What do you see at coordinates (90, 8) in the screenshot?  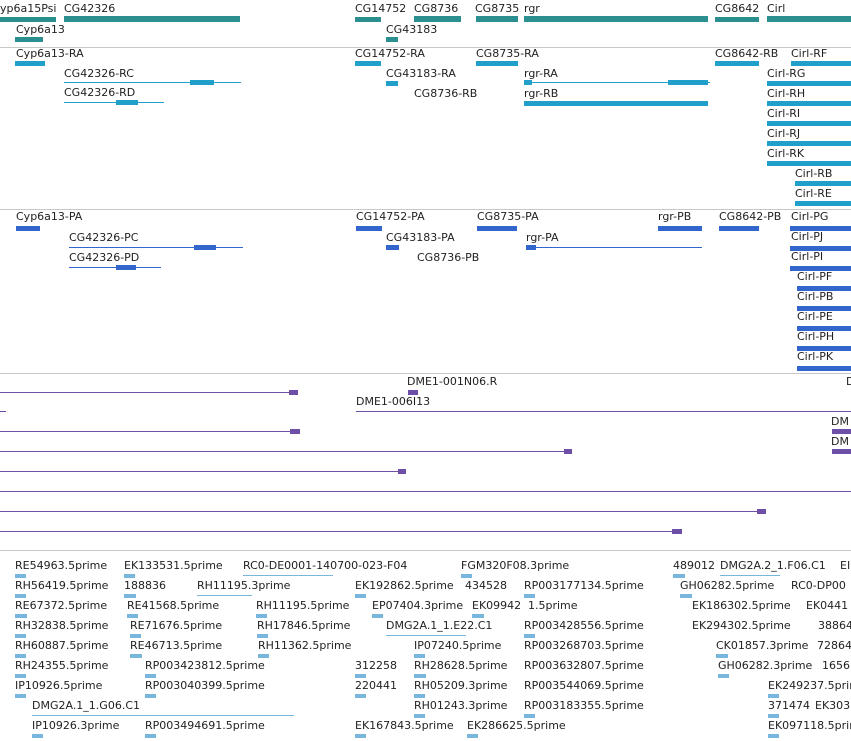 I see `gene-label: CG42326` at bounding box center [90, 8].